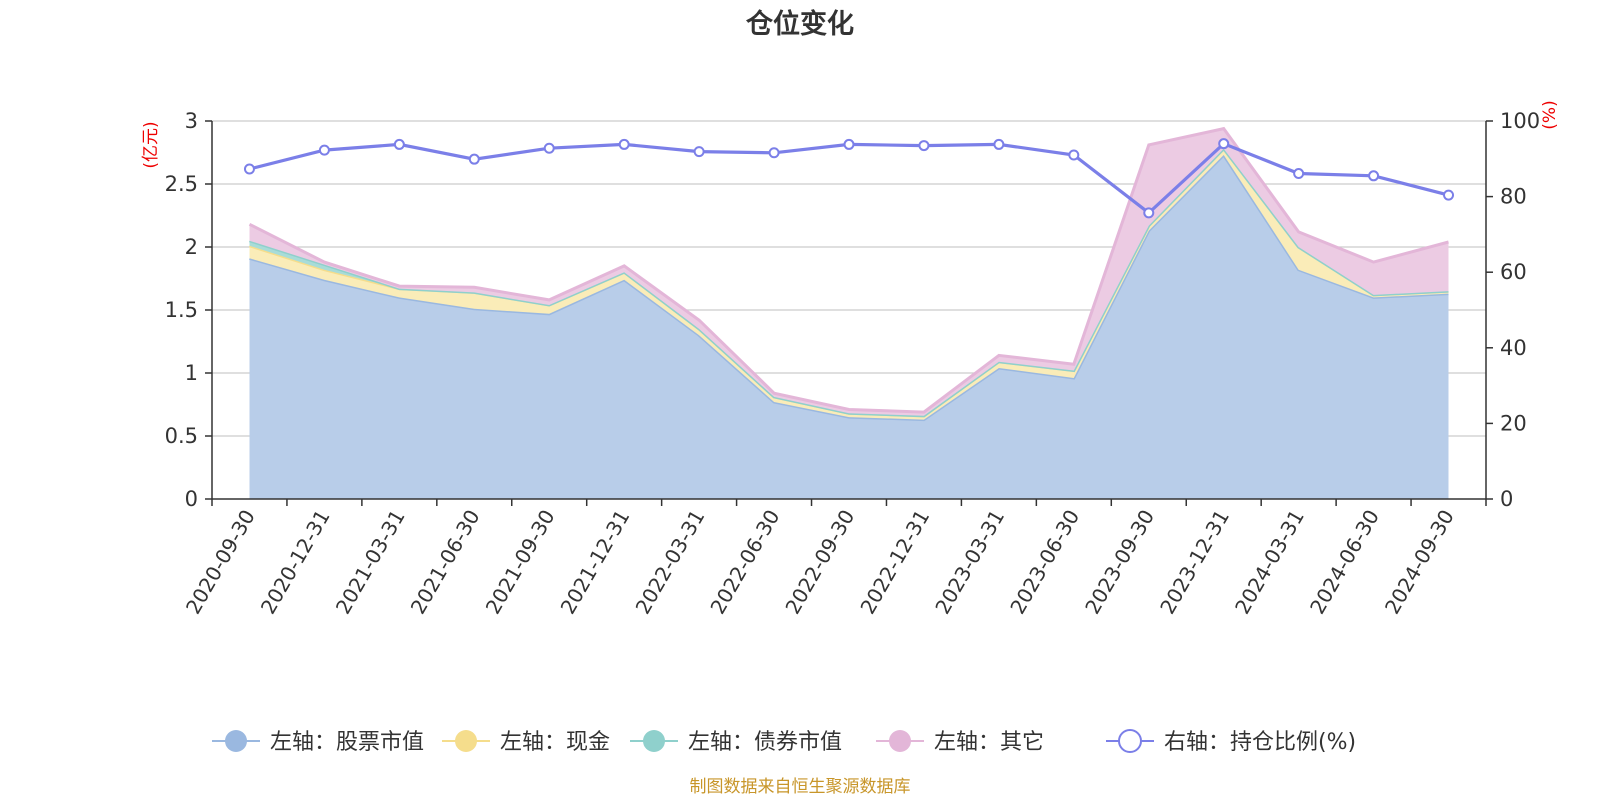  I want to click on legend-label-1: 左轴：股票市值, so click(347, 742).